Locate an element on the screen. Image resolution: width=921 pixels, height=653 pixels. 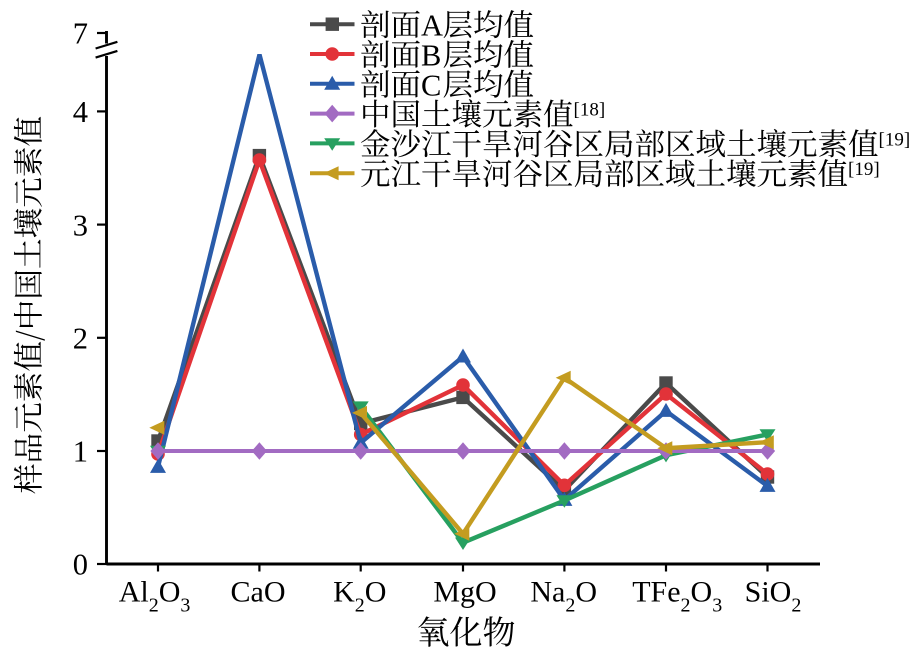
svg-text: K2O is located at coordinates (359, 596).